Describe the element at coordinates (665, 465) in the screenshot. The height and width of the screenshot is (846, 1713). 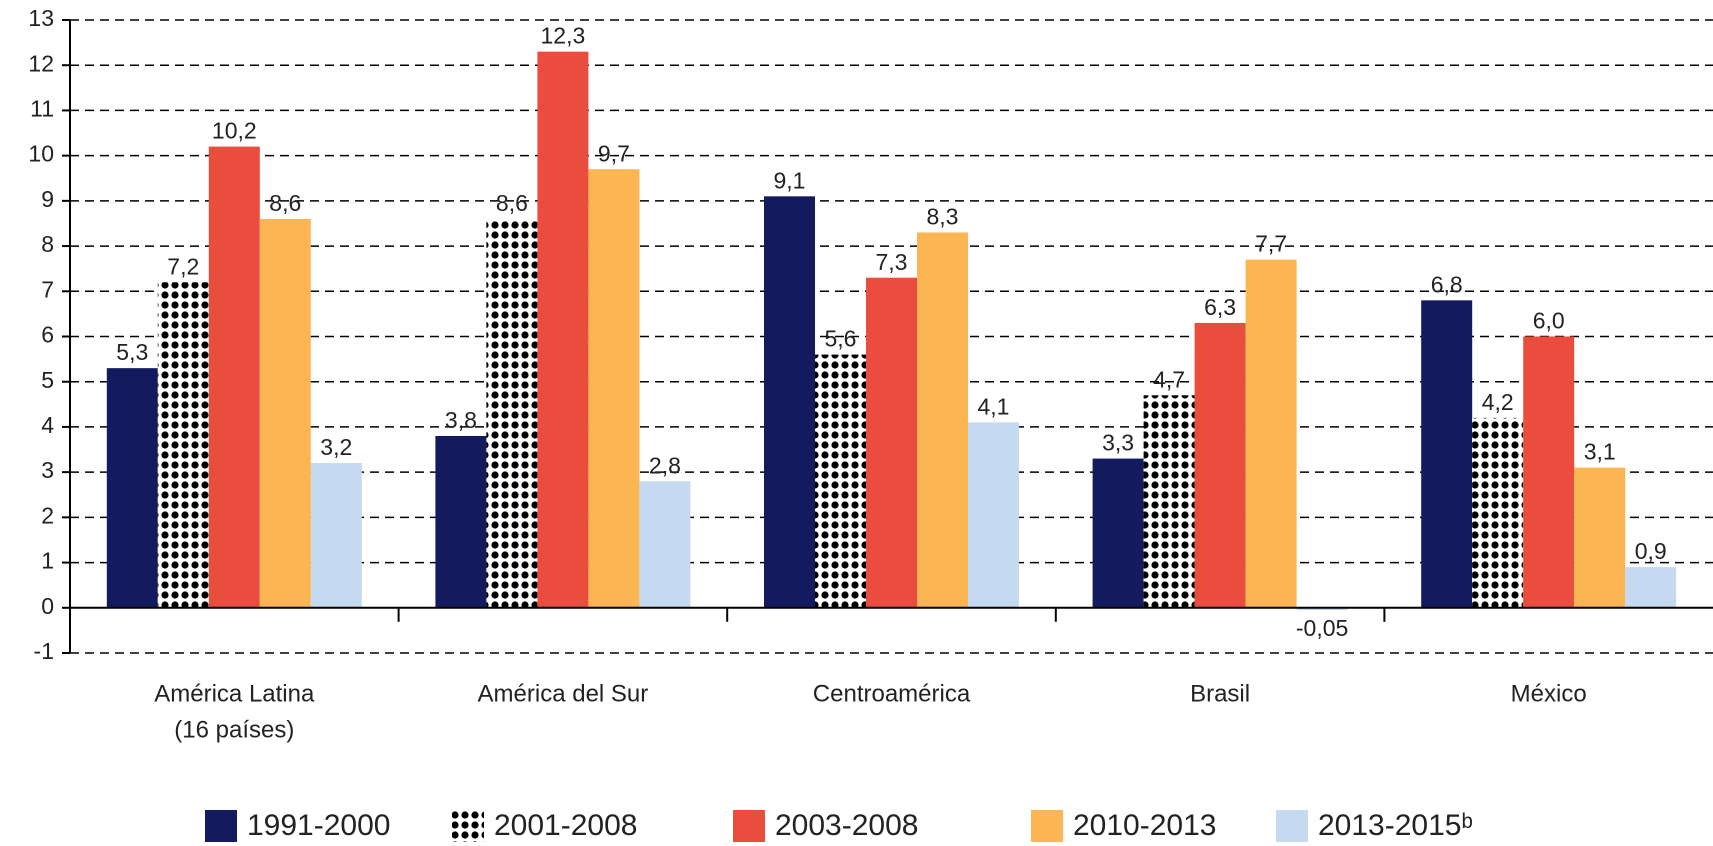
I see `value-label: 2,8` at that location.